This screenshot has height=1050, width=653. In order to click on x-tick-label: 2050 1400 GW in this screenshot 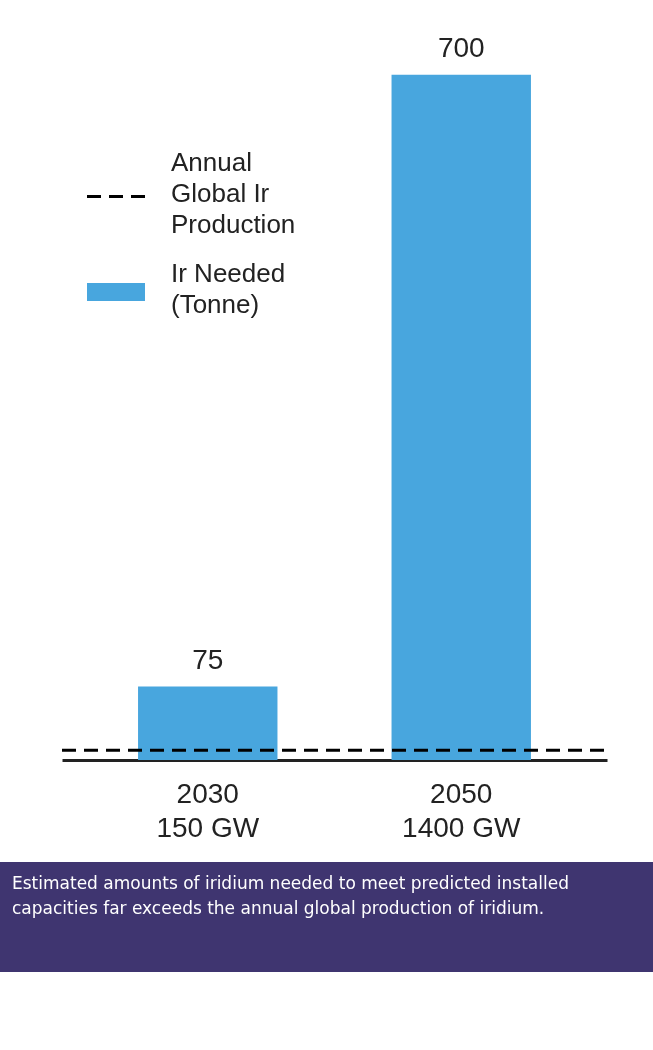, I will do `click(461, 810)`.